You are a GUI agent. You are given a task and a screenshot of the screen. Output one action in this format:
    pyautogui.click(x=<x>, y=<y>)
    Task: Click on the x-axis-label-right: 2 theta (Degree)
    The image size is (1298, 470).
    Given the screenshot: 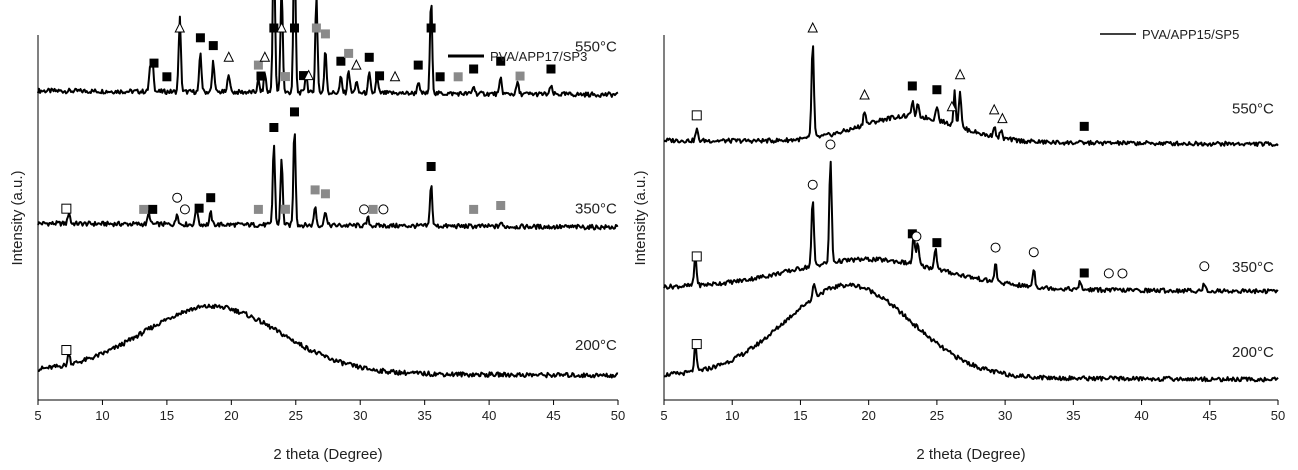 What is the action you would take?
    pyautogui.click(x=970, y=454)
    